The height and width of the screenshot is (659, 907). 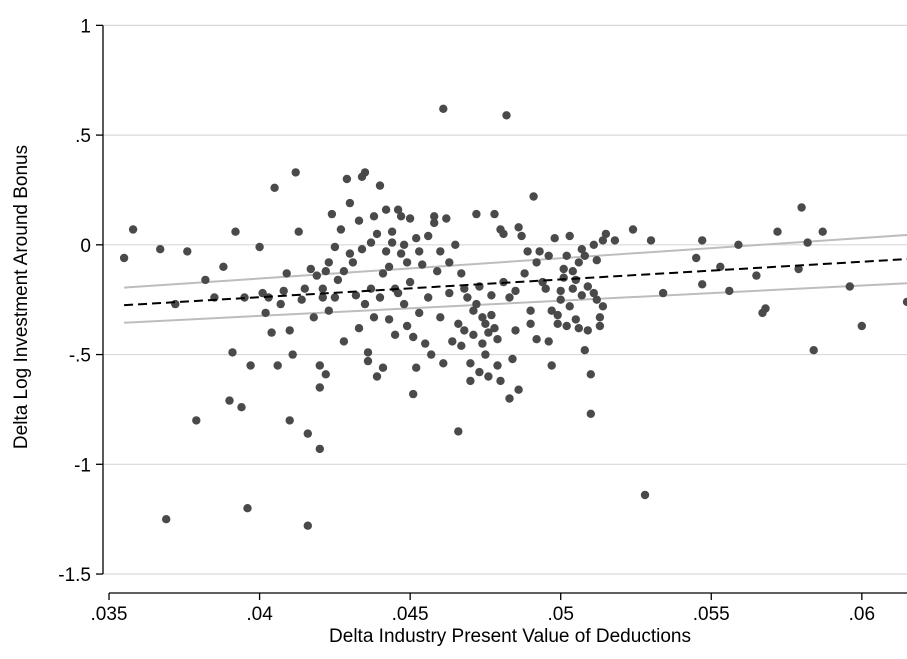 I want to click on ci-upper-line, so click(x=515, y=261).